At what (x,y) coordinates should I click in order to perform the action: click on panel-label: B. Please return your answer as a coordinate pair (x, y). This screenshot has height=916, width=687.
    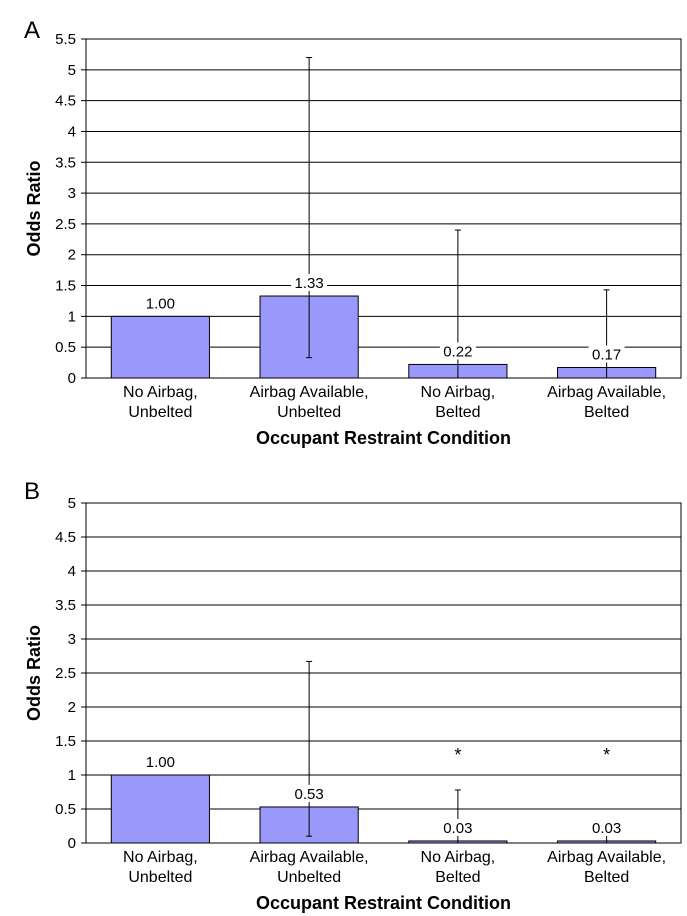
    Looking at the image, I should click on (32, 491).